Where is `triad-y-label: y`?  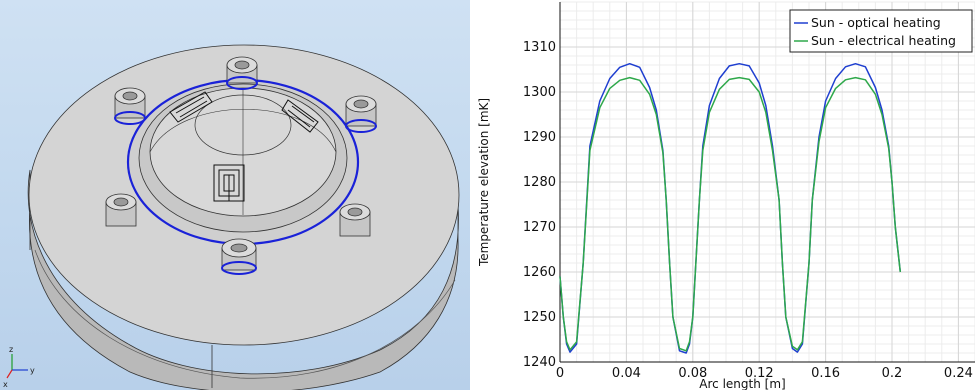 triad-y-label: y is located at coordinates (32, 370).